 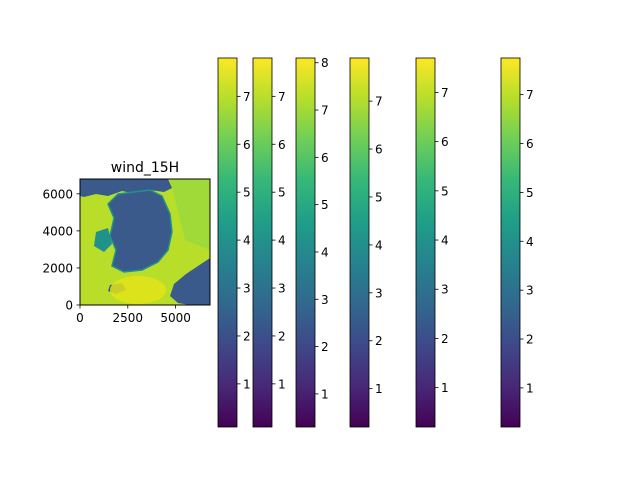 I want to click on heatmap-image, so click(x=145, y=242).